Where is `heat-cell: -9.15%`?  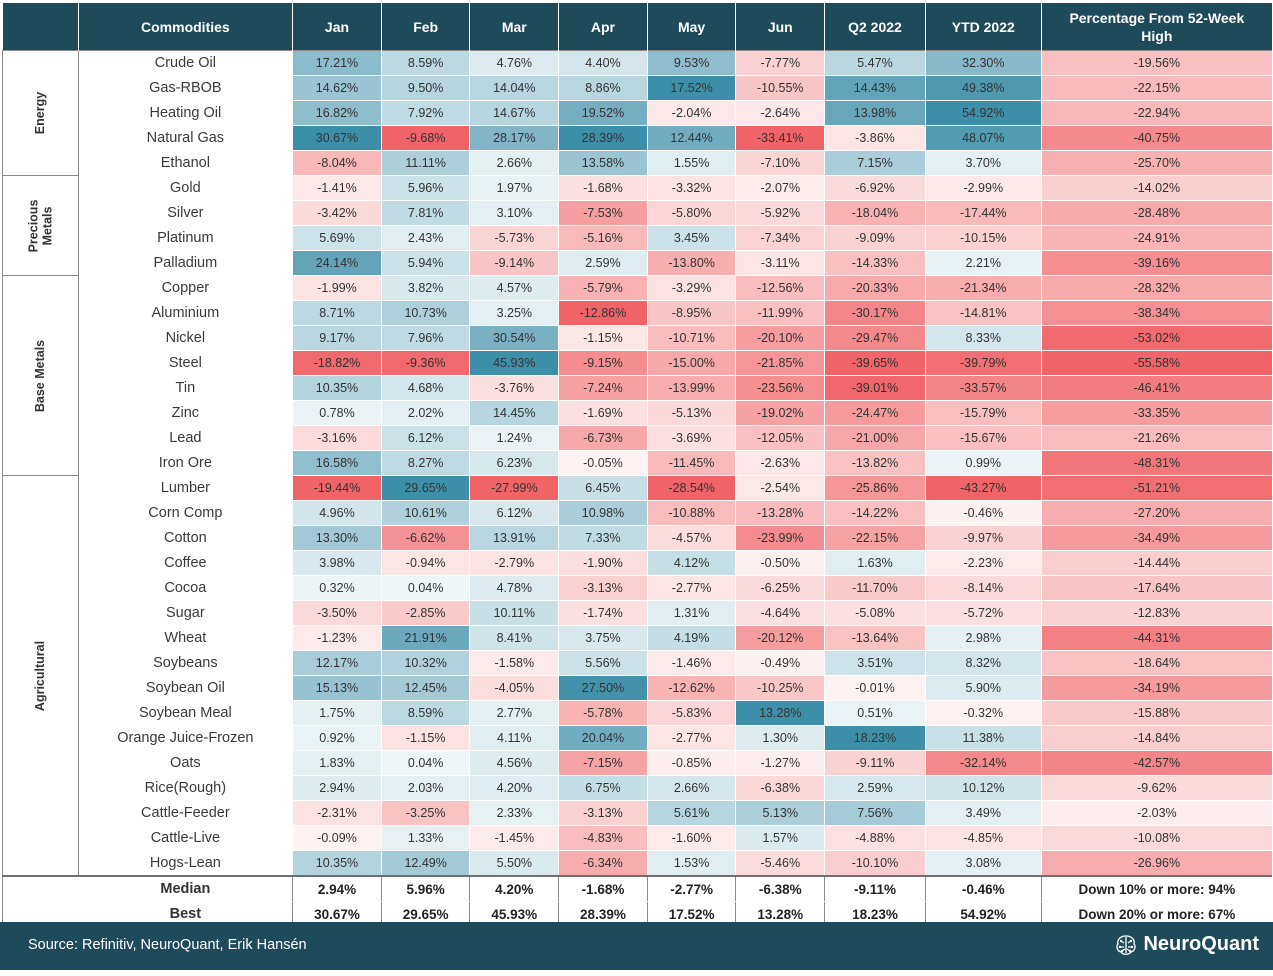 heat-cell: -9.15% is located at coordinates (603, 363).